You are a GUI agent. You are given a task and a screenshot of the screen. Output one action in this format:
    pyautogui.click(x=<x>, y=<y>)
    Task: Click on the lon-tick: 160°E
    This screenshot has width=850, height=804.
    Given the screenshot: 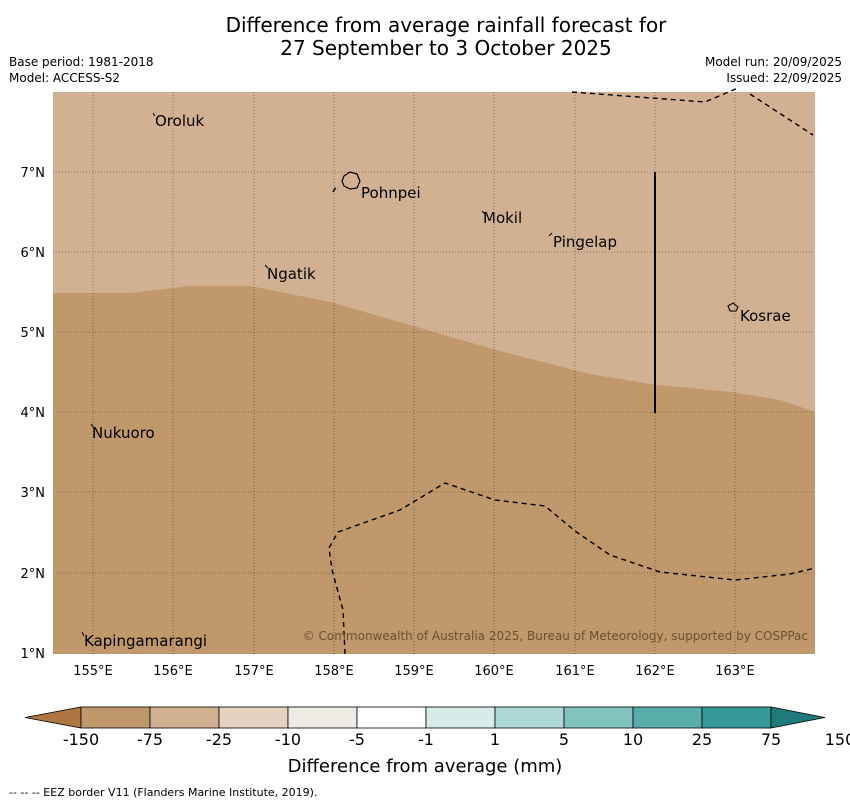 What is the action you would take?
    pyautogui.click(x=494, y=671)
    